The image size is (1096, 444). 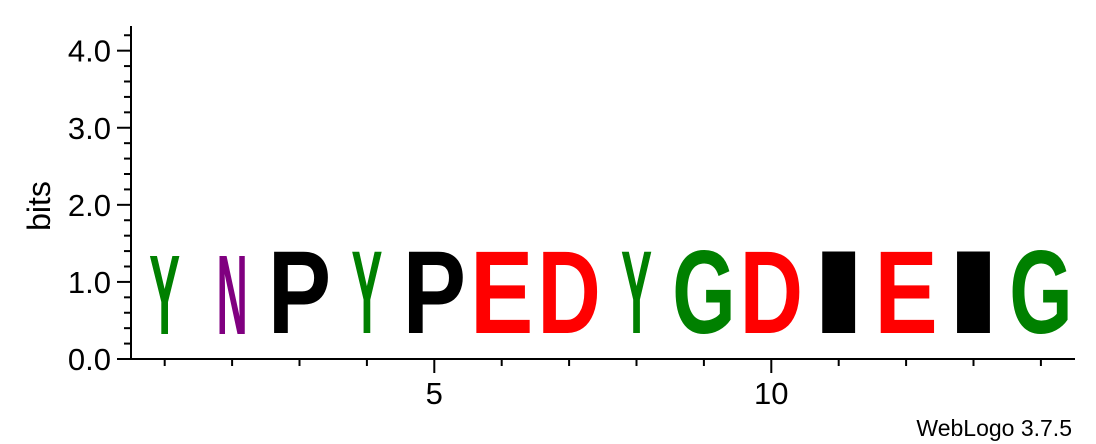 I want to click on y-axis: 0.0 1.0 2.0 3.0 4.0, so click(x=100, y=201).